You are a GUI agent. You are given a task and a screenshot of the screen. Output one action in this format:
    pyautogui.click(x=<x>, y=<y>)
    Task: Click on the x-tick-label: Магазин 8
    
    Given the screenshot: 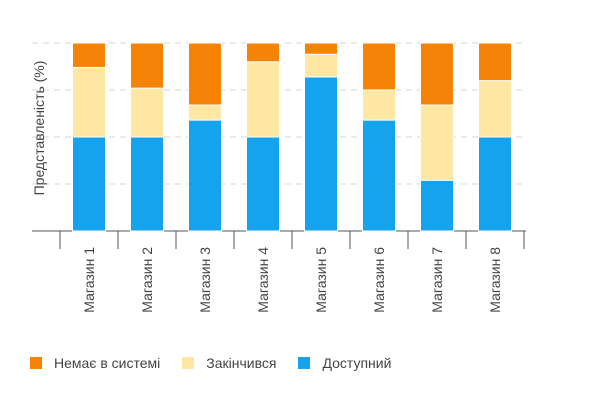 What is the action you would take?
    pyautogui.click(x=495, y=280)
    